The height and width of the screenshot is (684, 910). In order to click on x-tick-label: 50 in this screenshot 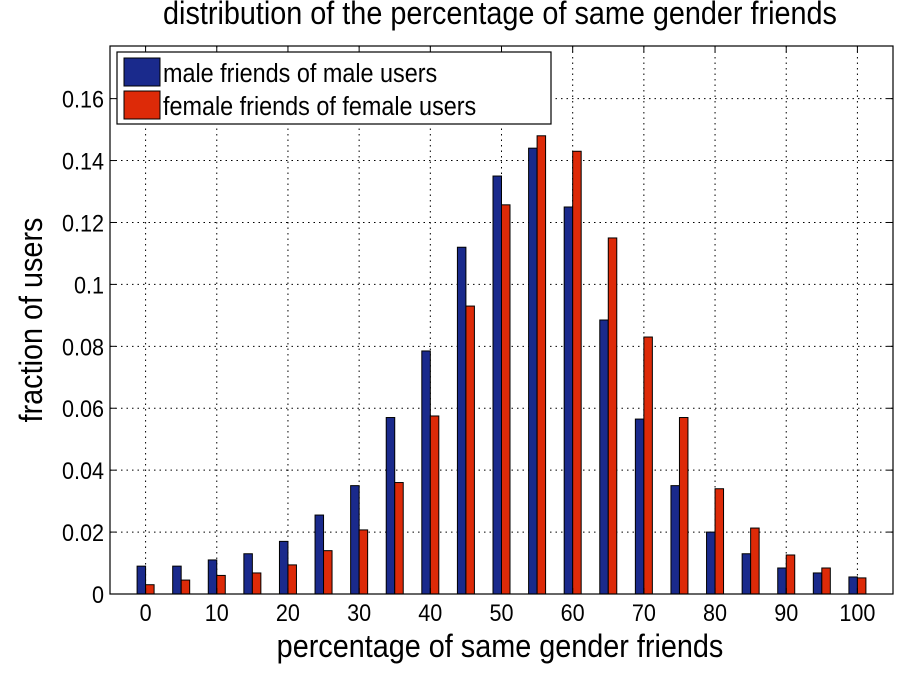, I will do `click(501, 612)`.